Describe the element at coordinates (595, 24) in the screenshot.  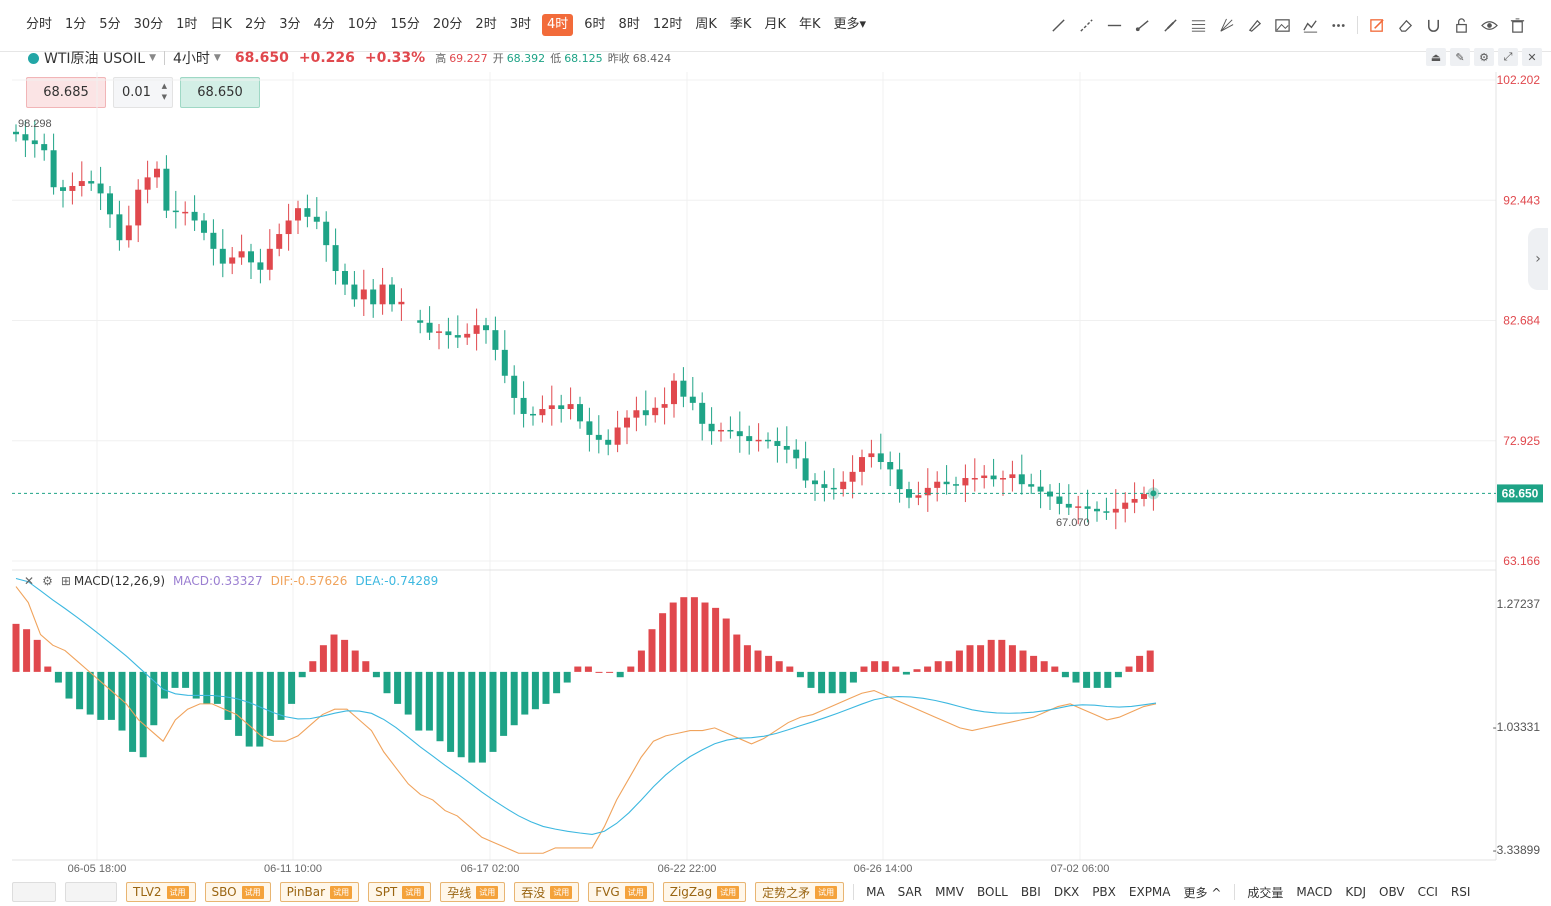
I see `period-15: 6时` at that location.